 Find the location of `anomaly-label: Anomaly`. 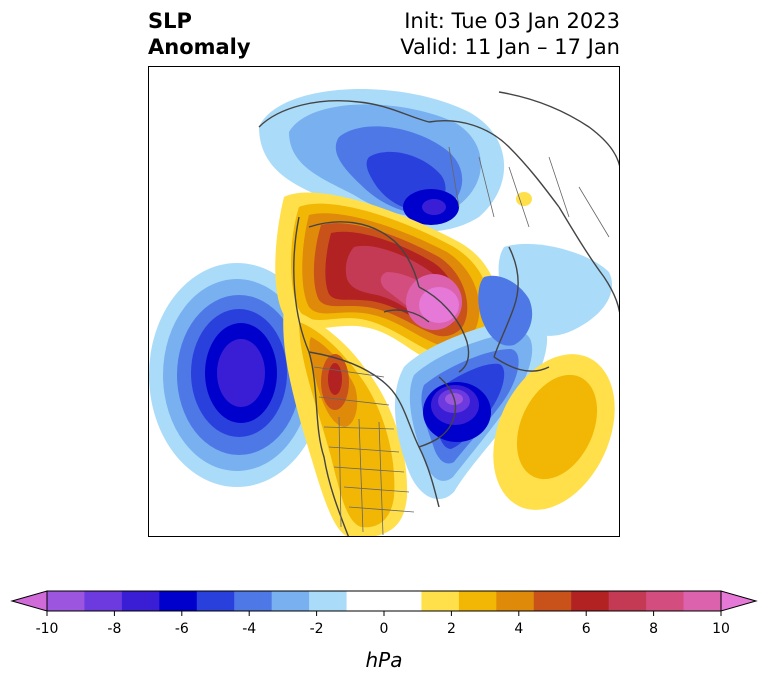

anomaly-label: Anomaly is located at coordinates (199, 47).